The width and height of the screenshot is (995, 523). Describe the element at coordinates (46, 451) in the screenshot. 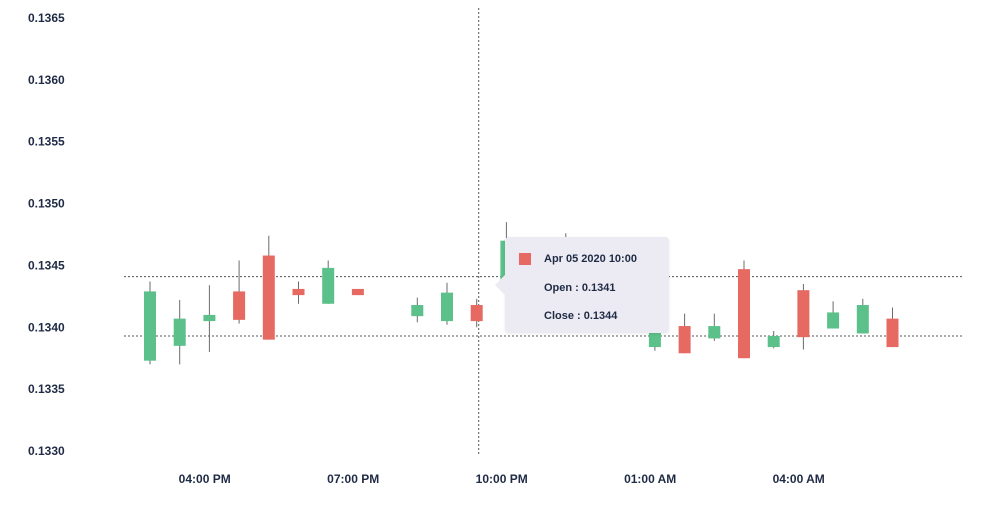

I see `y-tick-label: 0.1330` at that location.